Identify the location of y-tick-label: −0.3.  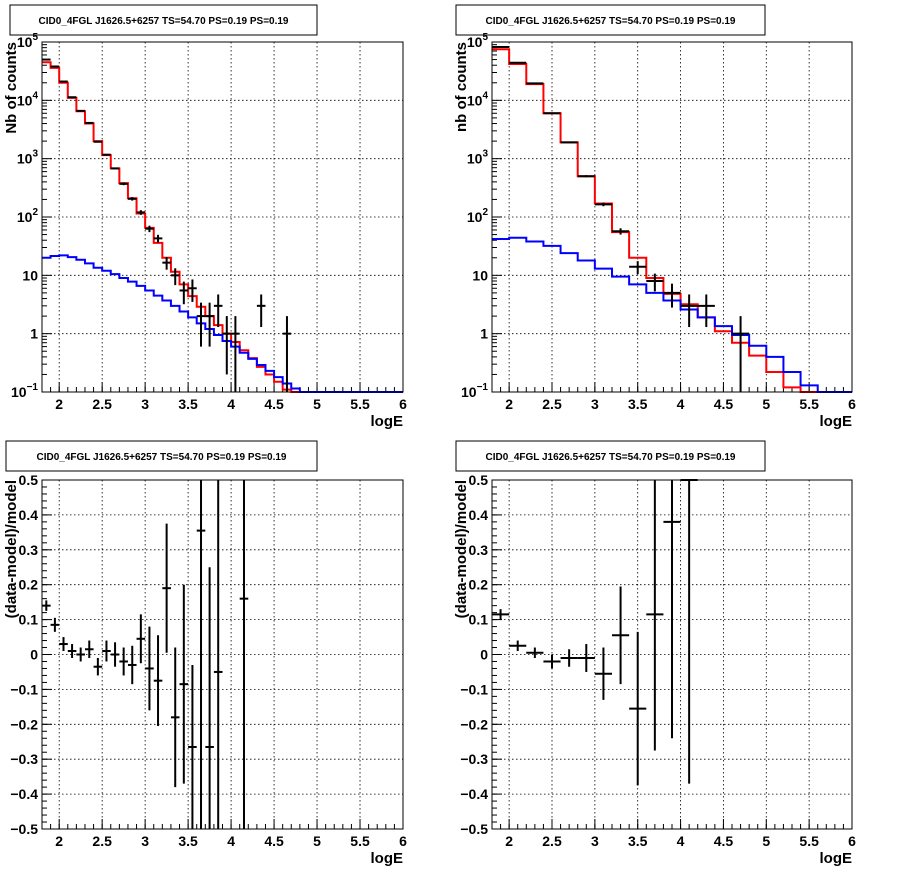
(474, 759).